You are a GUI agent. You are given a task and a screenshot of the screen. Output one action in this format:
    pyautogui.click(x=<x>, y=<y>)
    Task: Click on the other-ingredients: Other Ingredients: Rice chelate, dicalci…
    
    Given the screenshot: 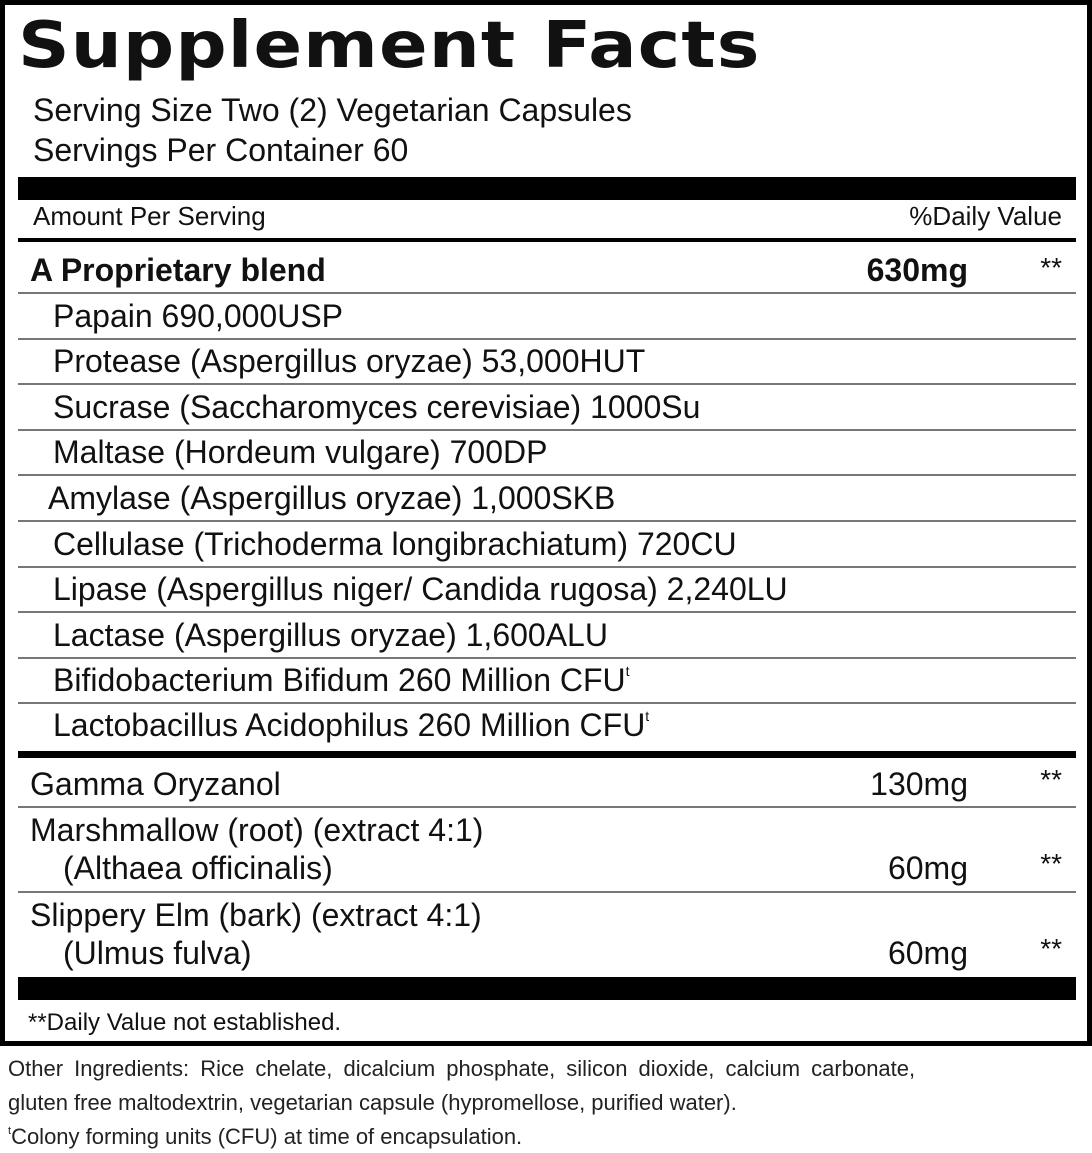 What is the action you would take?
    pyautogui.click(x=462, y=1068)
    